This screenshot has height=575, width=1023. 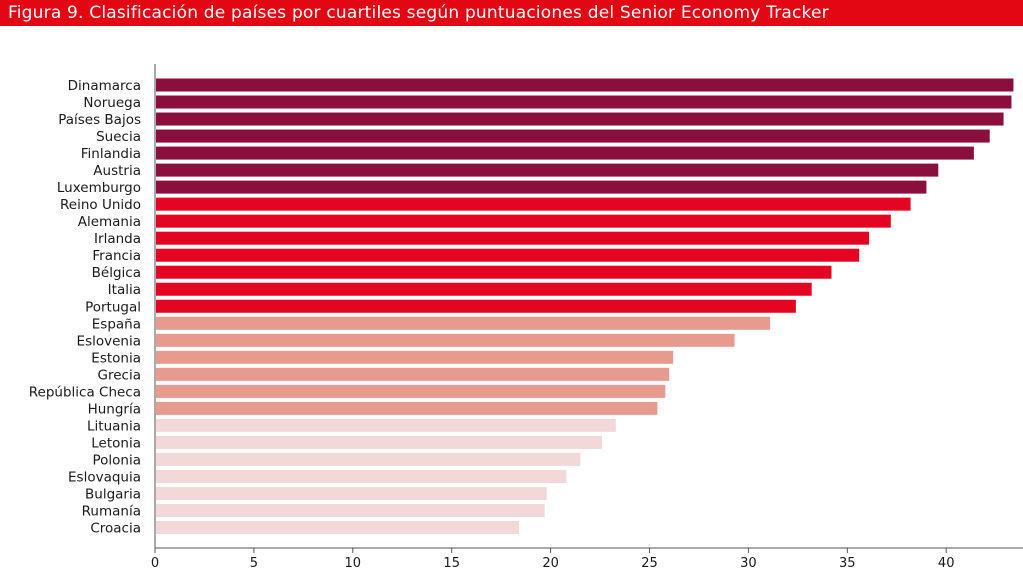 What do you see at coordinates (117, 171) in the screenshot?
I see `category-label: Austria` at bounding box center [117, 171].